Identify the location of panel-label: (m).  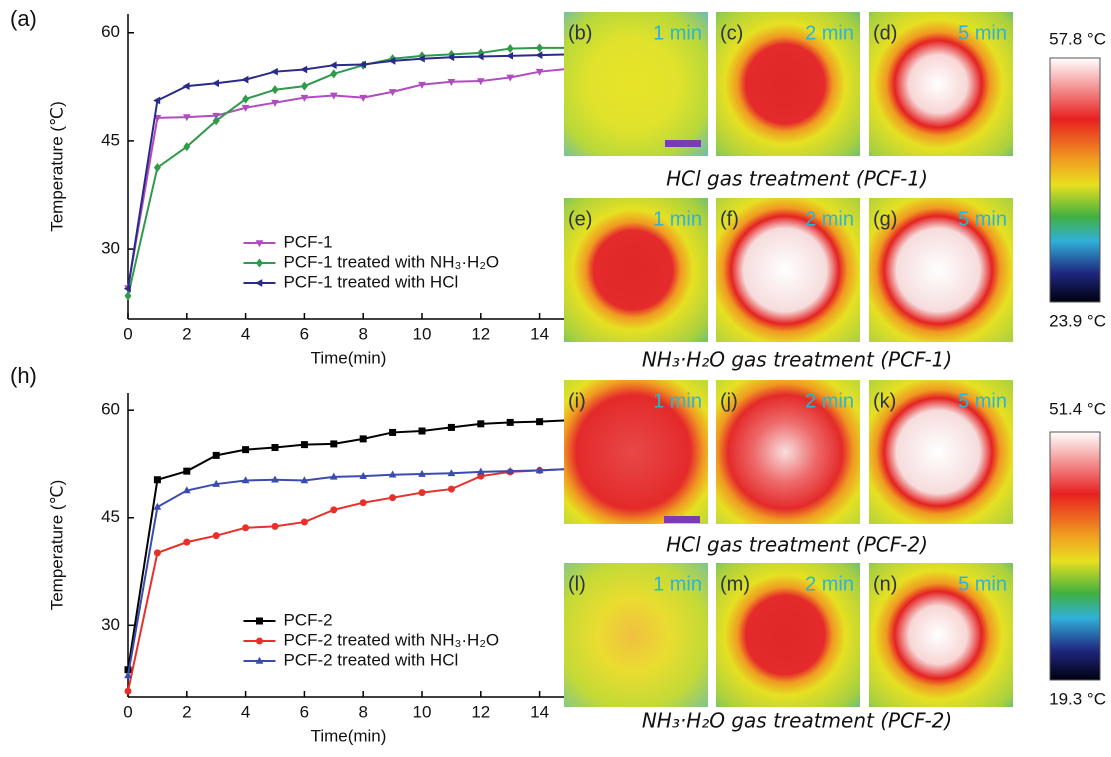
(735, 584).